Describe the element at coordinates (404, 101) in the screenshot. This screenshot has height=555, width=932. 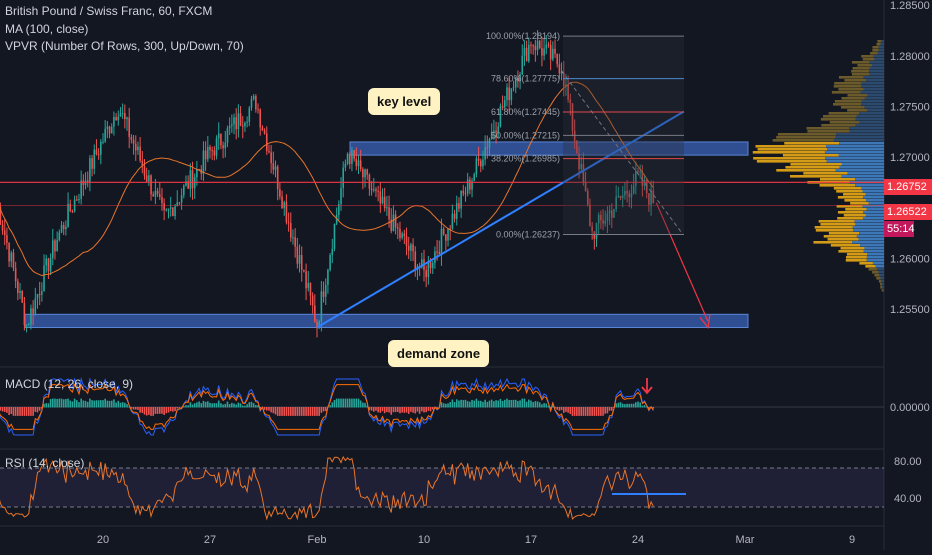
I see `key-level-callout: key level` at that location.